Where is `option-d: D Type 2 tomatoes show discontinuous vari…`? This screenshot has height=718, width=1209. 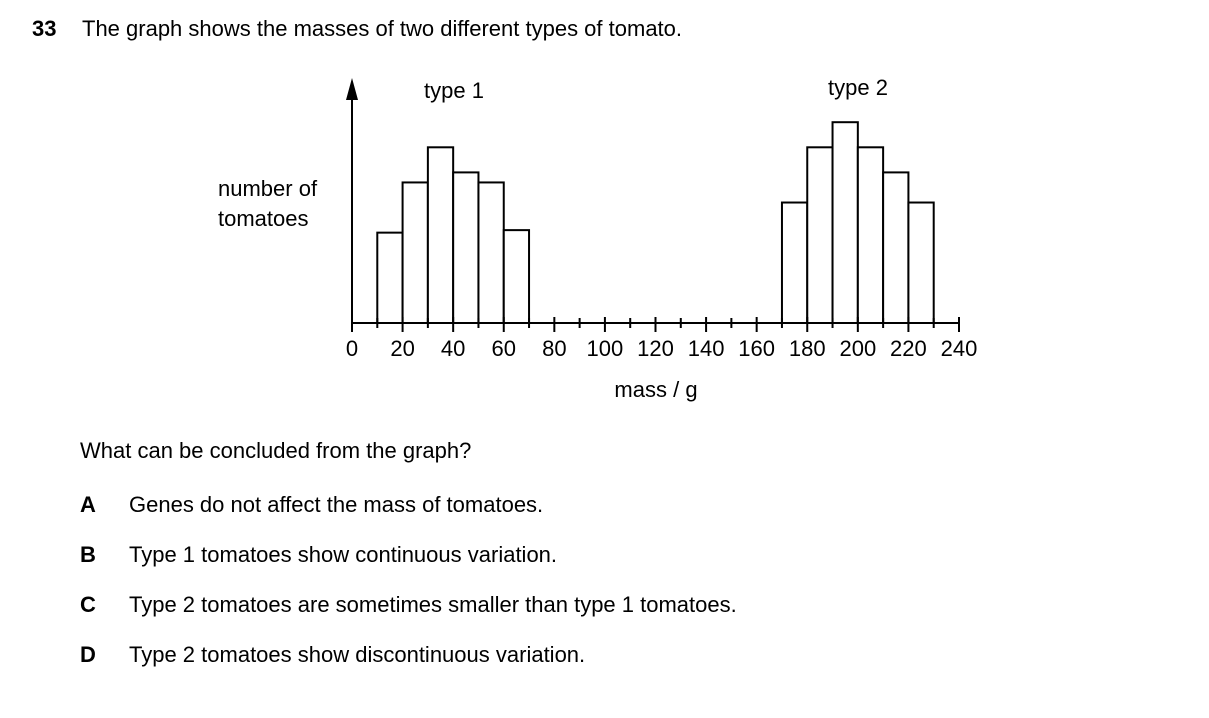 option-d: D Type 2 tomatoes show discontinuous vari… is located at coordinates (332, 655).